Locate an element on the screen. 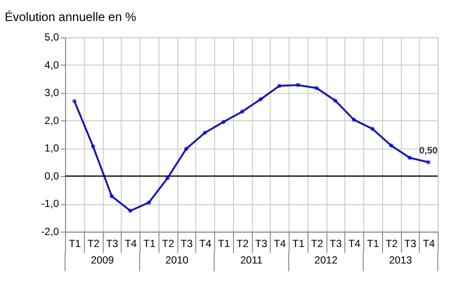 Image resolution: width=450 pixels, height=291 pixels. chart-title: Évolution annuelle en % is located at coordinates (70, 17).